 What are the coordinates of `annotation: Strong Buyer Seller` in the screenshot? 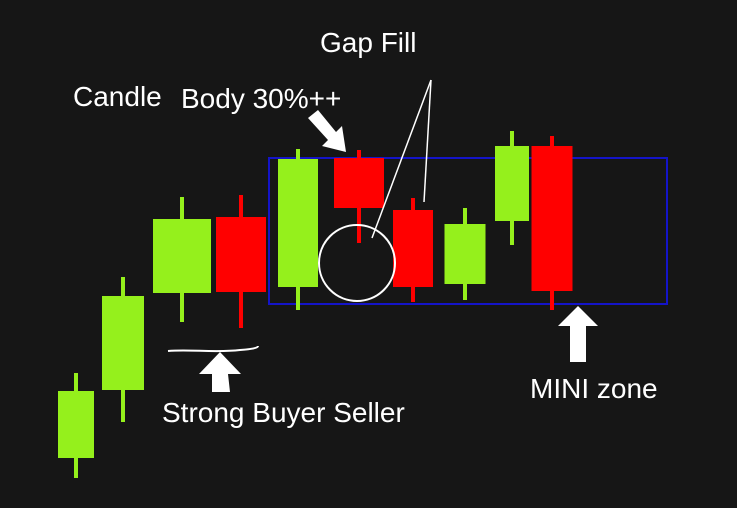 It's located at (283, 412).